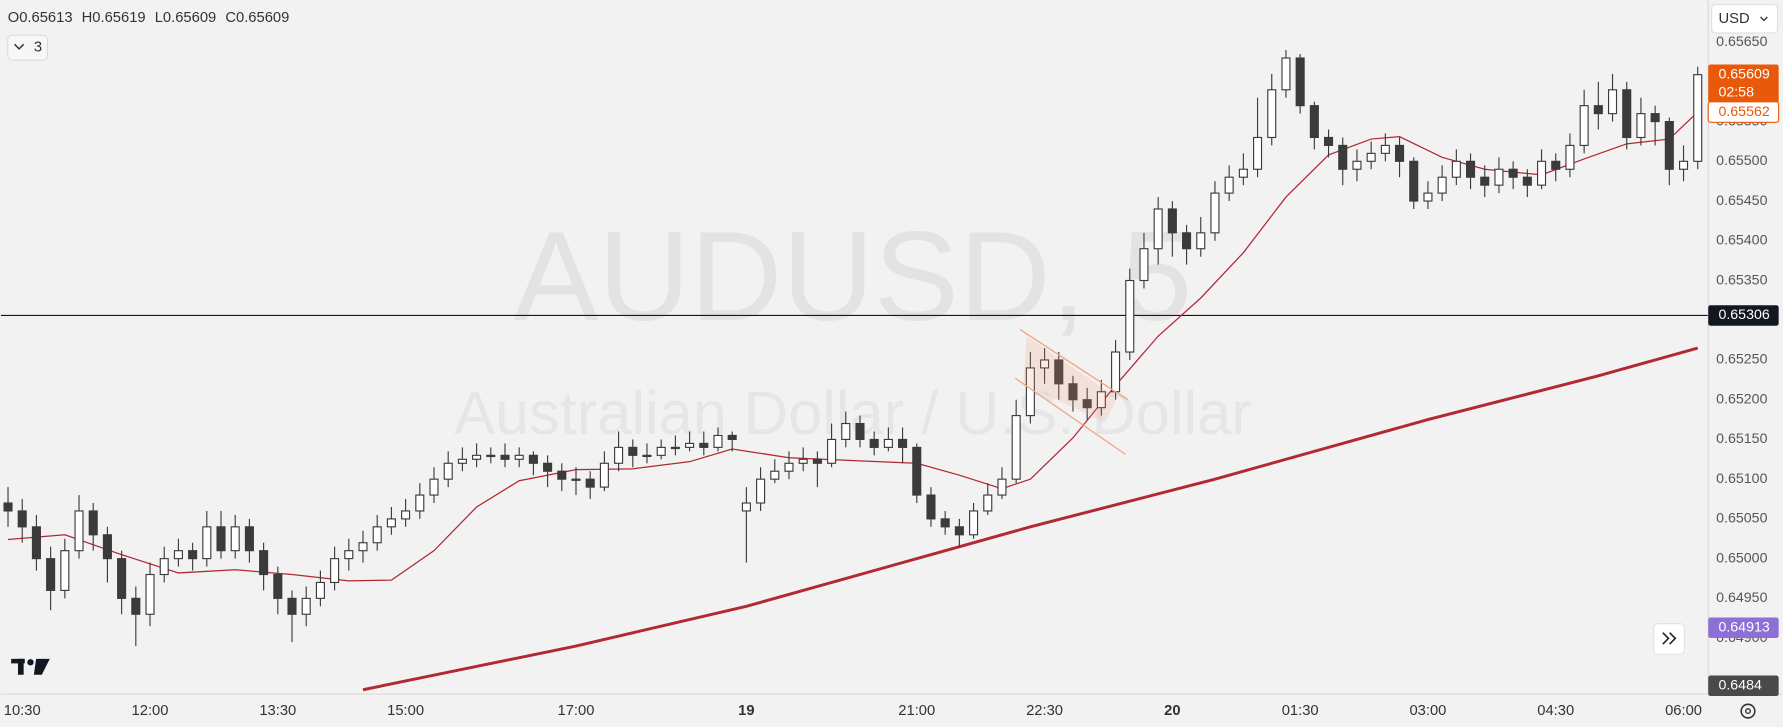 This screenshot has height=727, width=1783. Describe the element at coordinates (118, 18) in the screenshot. I see `ohlc-value: 0.65619` at that location.